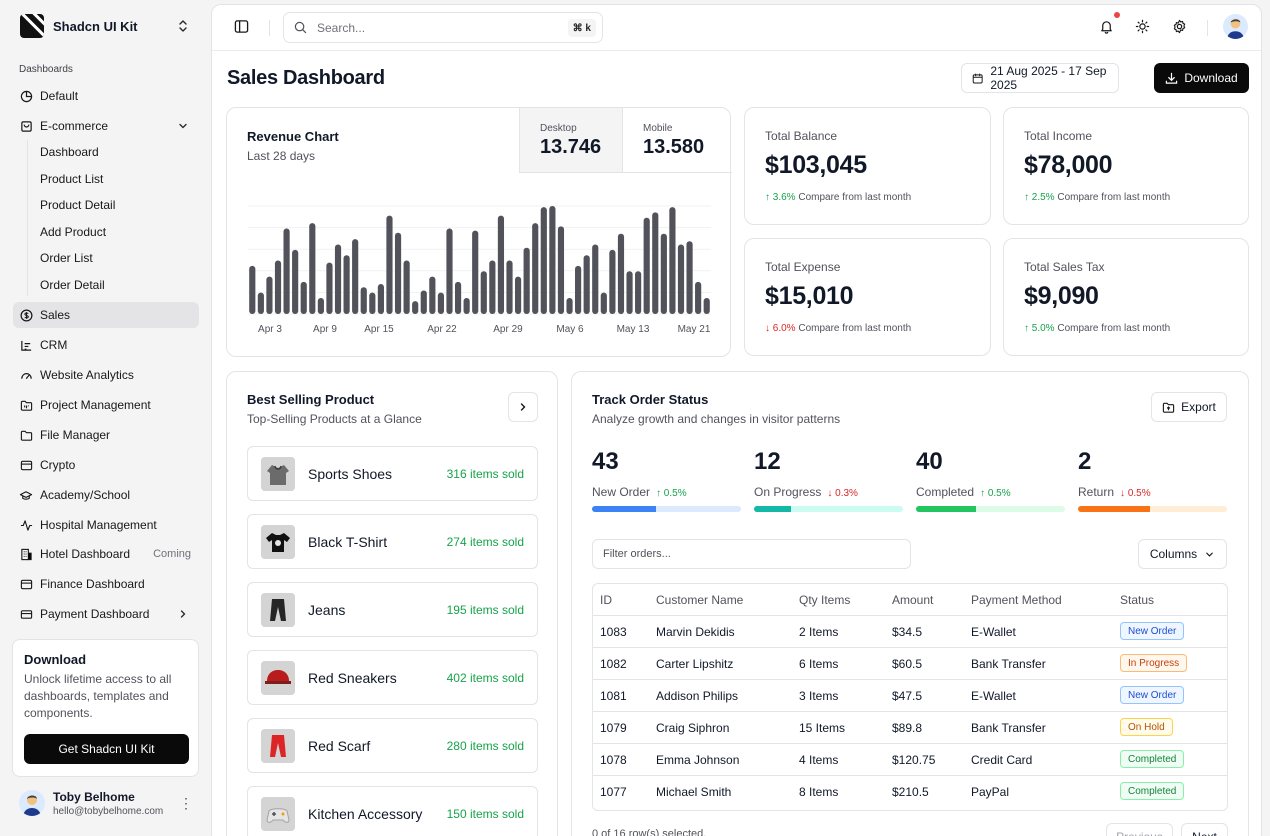 The height and width of the screenshot is (836, 1270). I want to click on tab-mobile: Mobile 13.580, so click(677, 140).